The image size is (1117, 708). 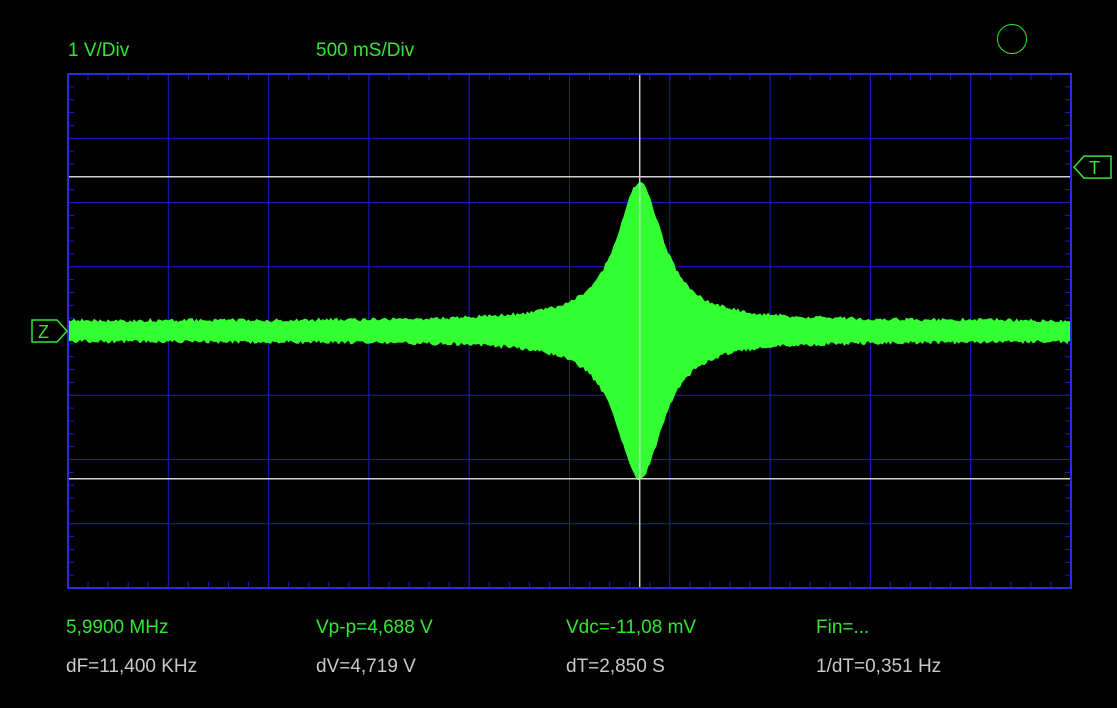 I want to click on delta-f-readout: dF=11,400 KHz, so click(x=132, y=666).